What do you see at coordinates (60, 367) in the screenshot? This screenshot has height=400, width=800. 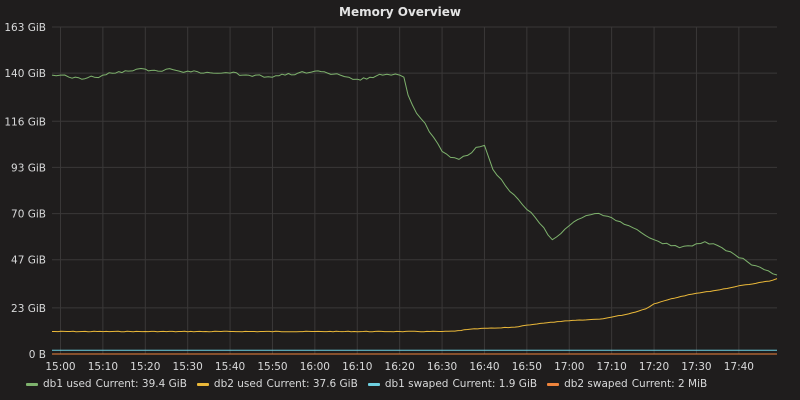 I see `x-tick-label: 15:00` at bounding box center [60, 367].